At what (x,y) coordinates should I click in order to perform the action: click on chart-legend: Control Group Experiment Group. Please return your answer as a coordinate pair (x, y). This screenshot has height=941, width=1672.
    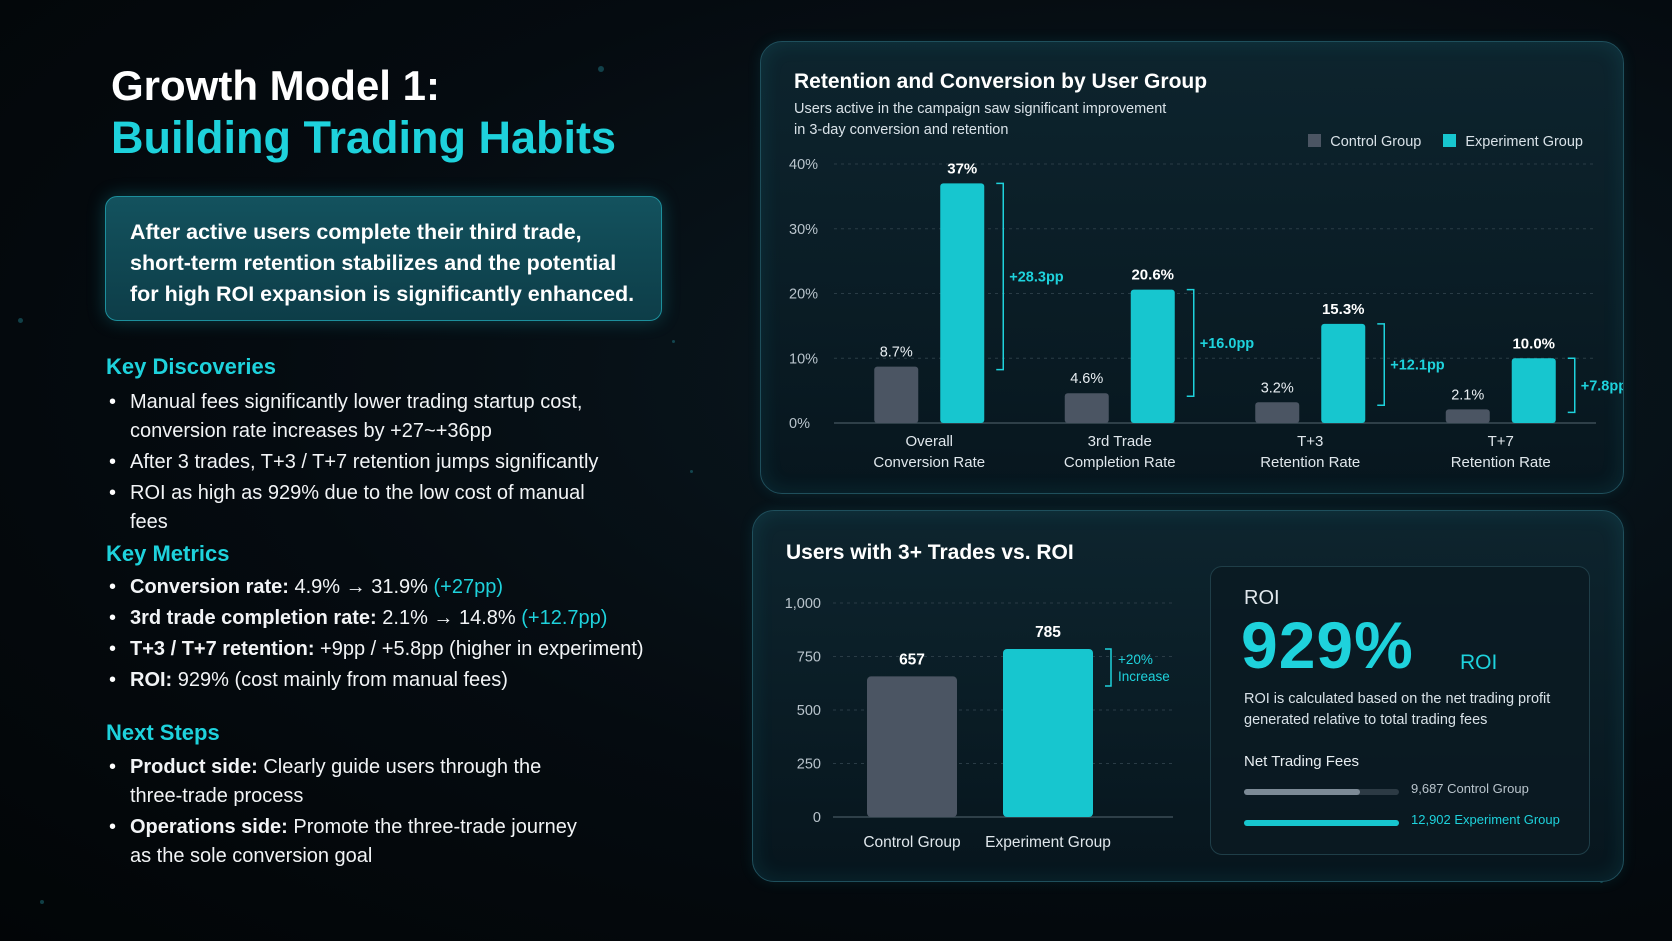
    Looking at the image, I should click on (1445, 142).